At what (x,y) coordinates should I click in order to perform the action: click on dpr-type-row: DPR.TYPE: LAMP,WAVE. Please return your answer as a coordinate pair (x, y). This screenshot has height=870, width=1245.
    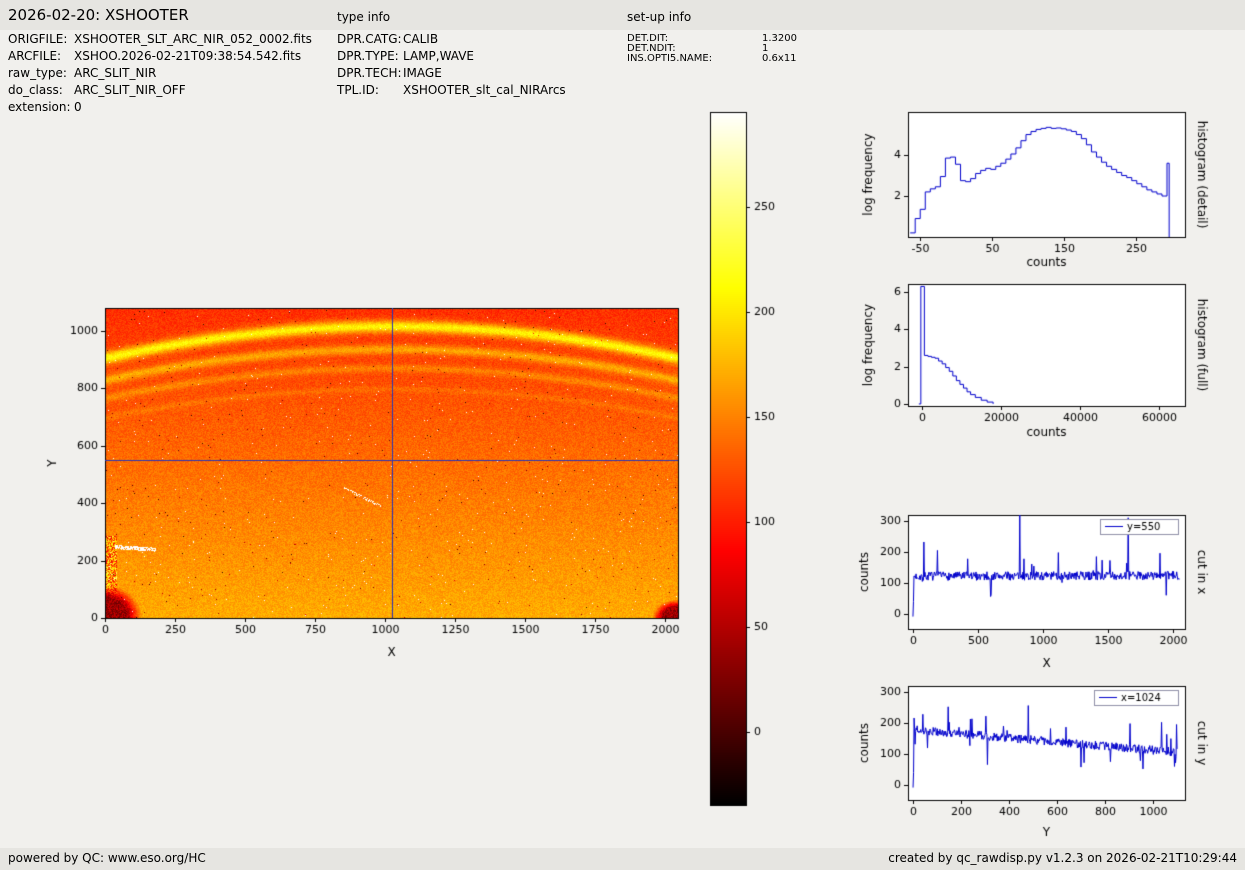
    Looking at the image, I should click on (451, 57).